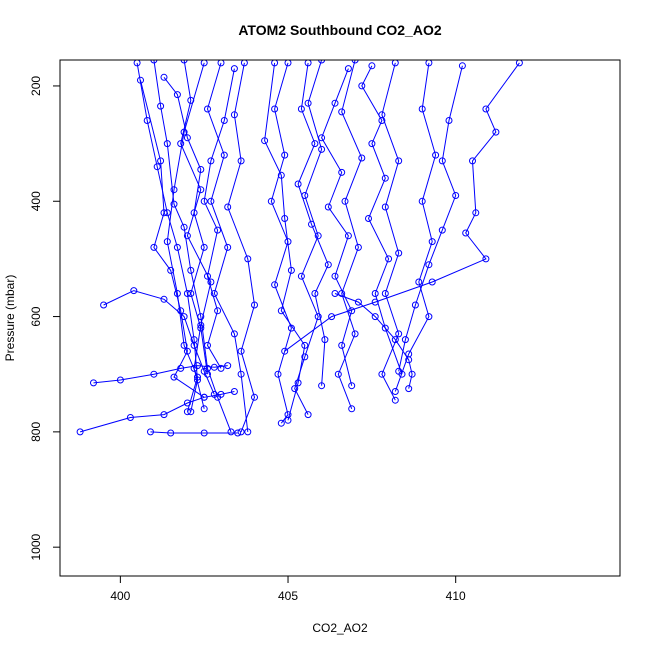  Describe the element at coordinates (36, 316) in the screenshot. I see `y-tick-label: 600` at that location.